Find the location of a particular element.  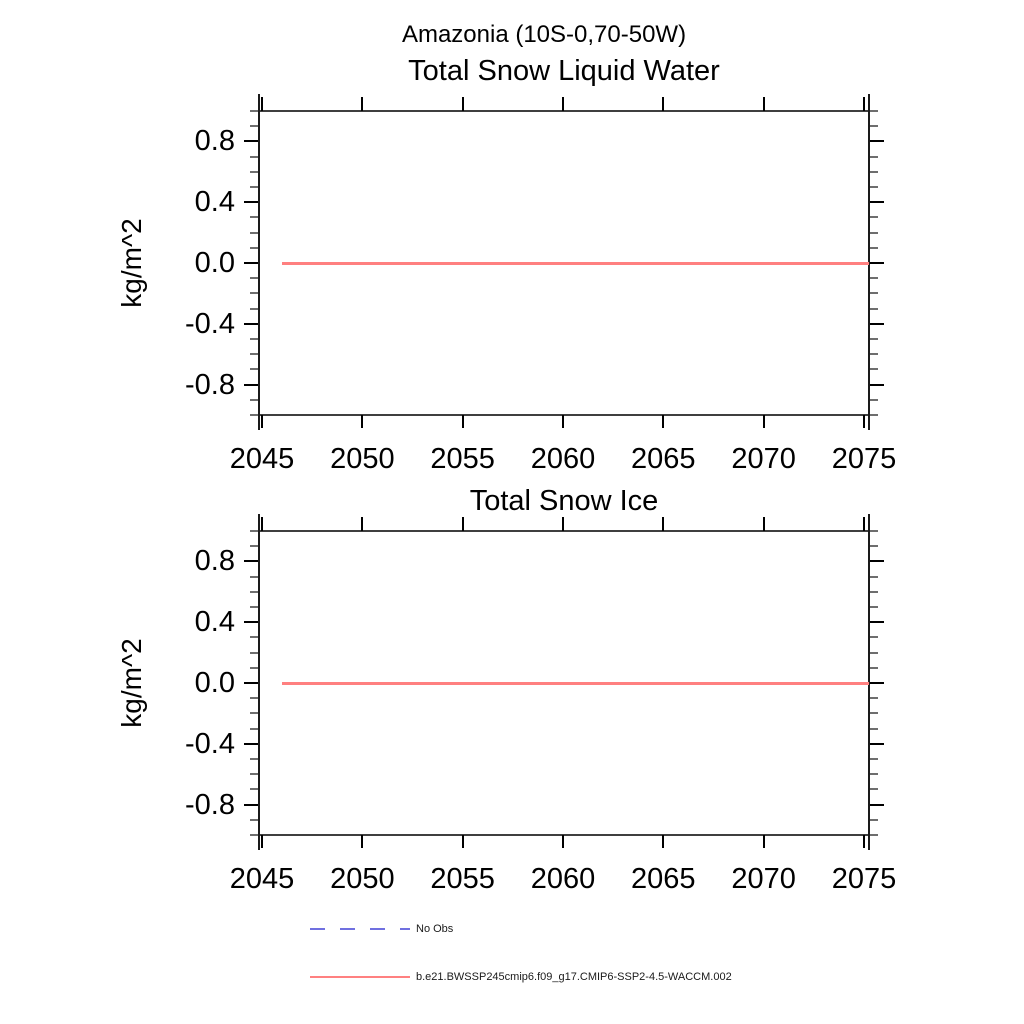

plot2-left-axis is located at coordinates (259, 682).